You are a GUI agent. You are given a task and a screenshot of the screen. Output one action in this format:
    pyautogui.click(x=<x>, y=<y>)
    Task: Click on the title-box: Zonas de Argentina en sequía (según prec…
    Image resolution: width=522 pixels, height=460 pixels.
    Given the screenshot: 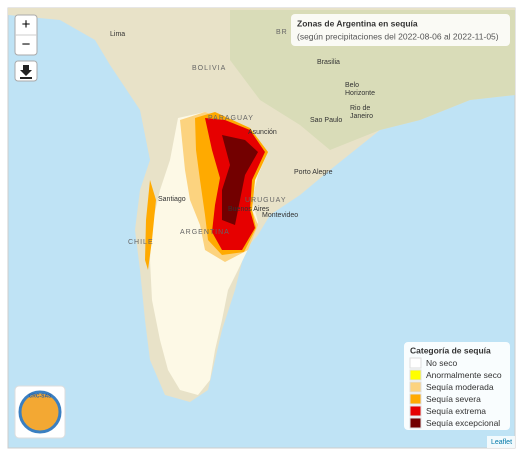 What is the action you would take?
    pyautogui.click(x=400, y=30)
    